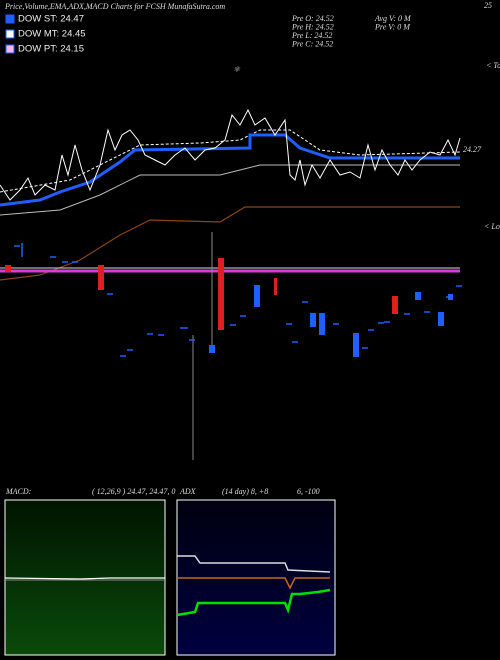 This screenshot has height=660, width=500. I want to click on icon: ⚛, so click(237, 69).